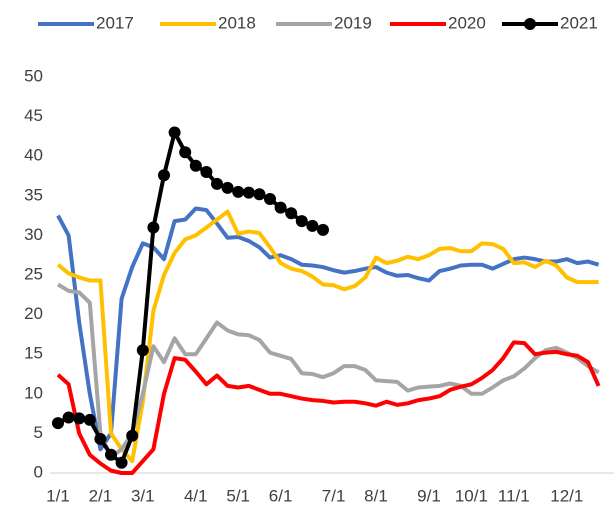  What do you see at coordinates (33, 155) in the screenshot?
I see `y-tick-label: 40` at bounding box center [33, 155].